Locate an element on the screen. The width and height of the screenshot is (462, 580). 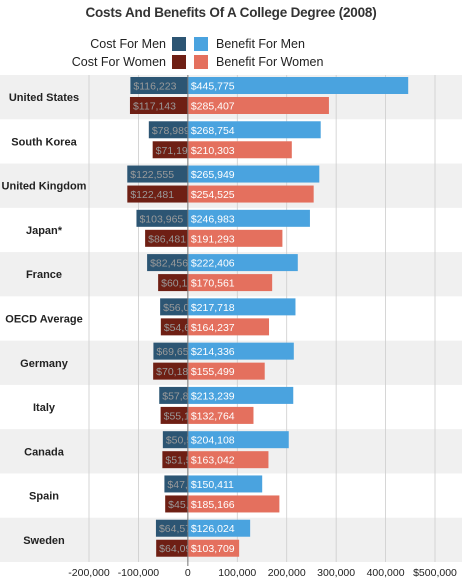
category-label: France is located at coordinates (44, 275).